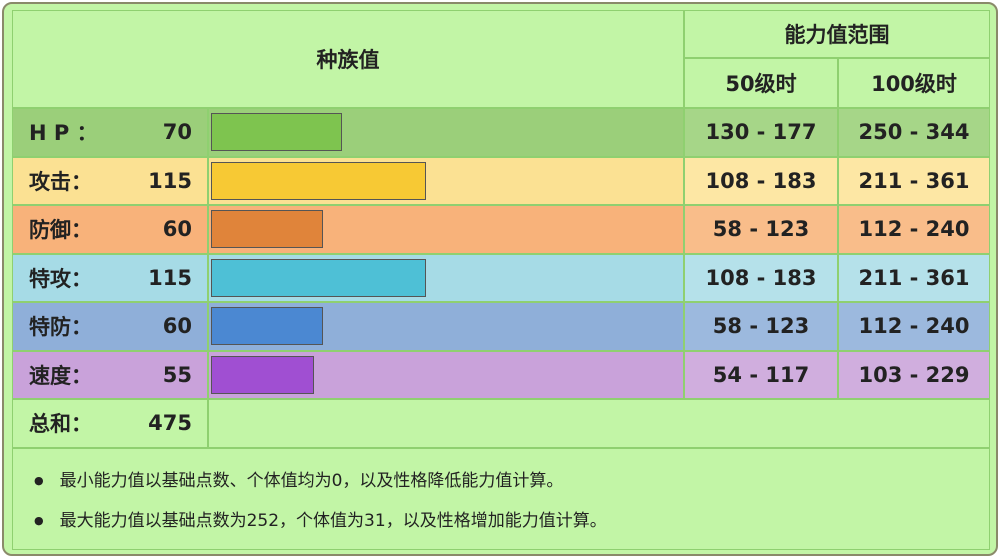  What do you see at coordinates (837, 34) in the screenshot?
I see `header-range: 能力值范围` at bounding box center [837, 34].